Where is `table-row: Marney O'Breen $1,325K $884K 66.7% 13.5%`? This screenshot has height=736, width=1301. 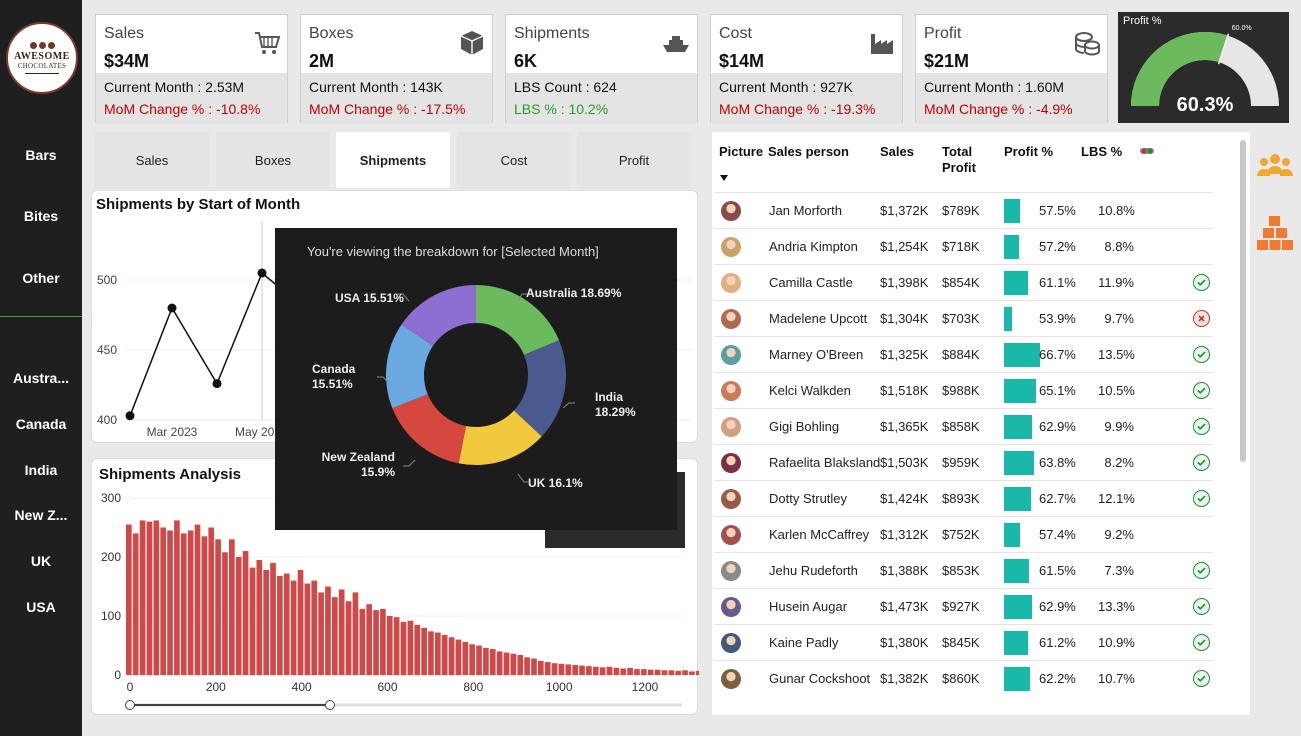
table-row: Marney O'Breen $1,325K $884K 66.7% 13.5% is located at coordinates (963, 354).